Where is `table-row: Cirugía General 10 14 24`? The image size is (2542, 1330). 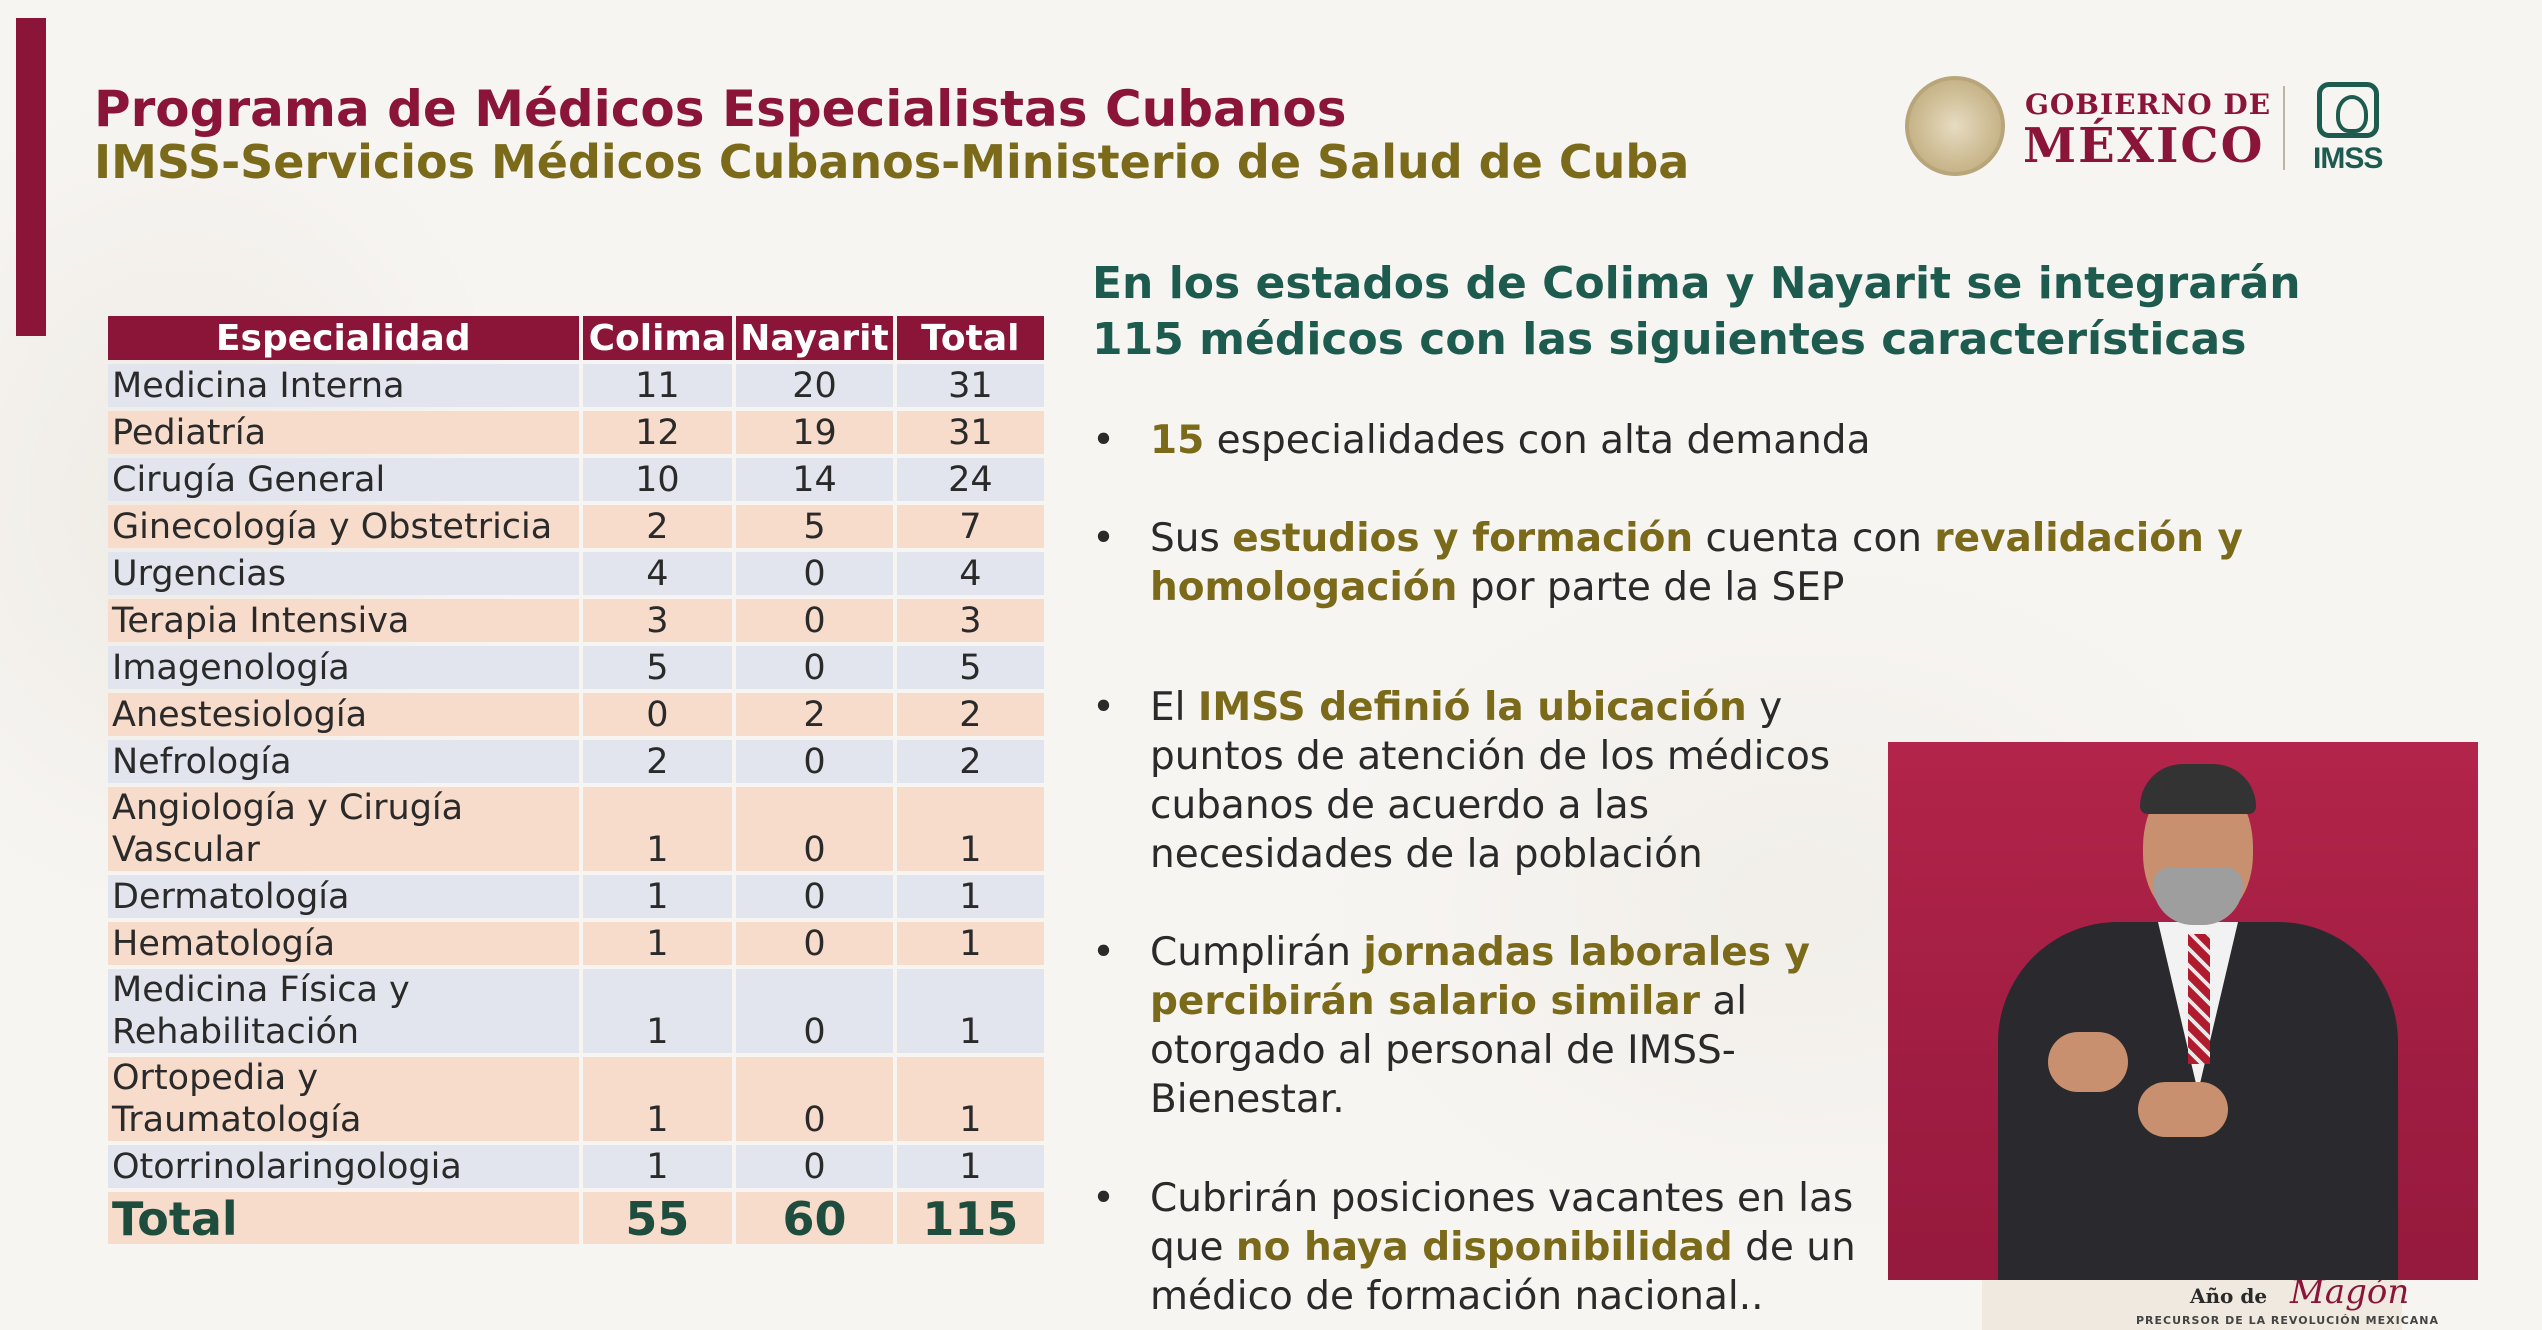 table-row: Cirugía General 10 14 24 is located at coordinates (576, 479).